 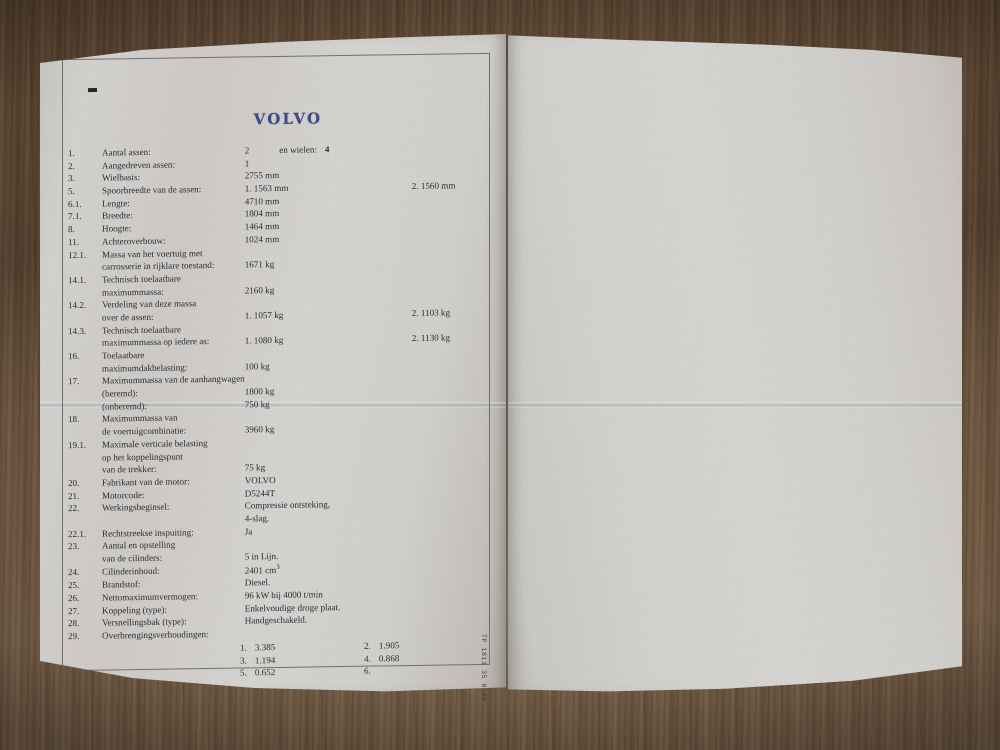 I want to click on document-reference-code: TP 1811 35 0200, so click(x=483, y=668).